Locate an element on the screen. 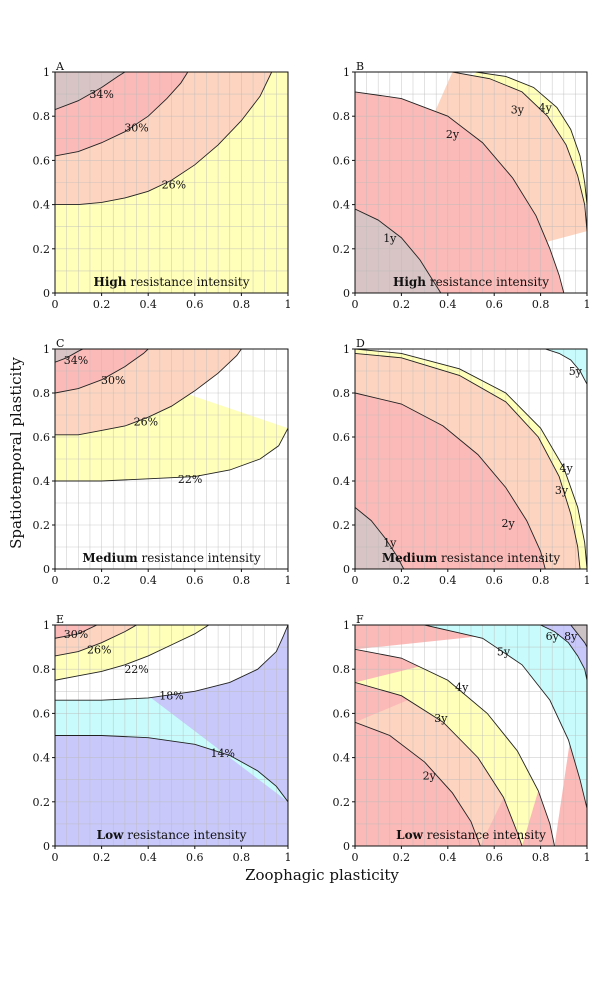 This screenshot has width=600, height=1000. intensity-label: Low resistance intensity is located at coordinates (471, 835).